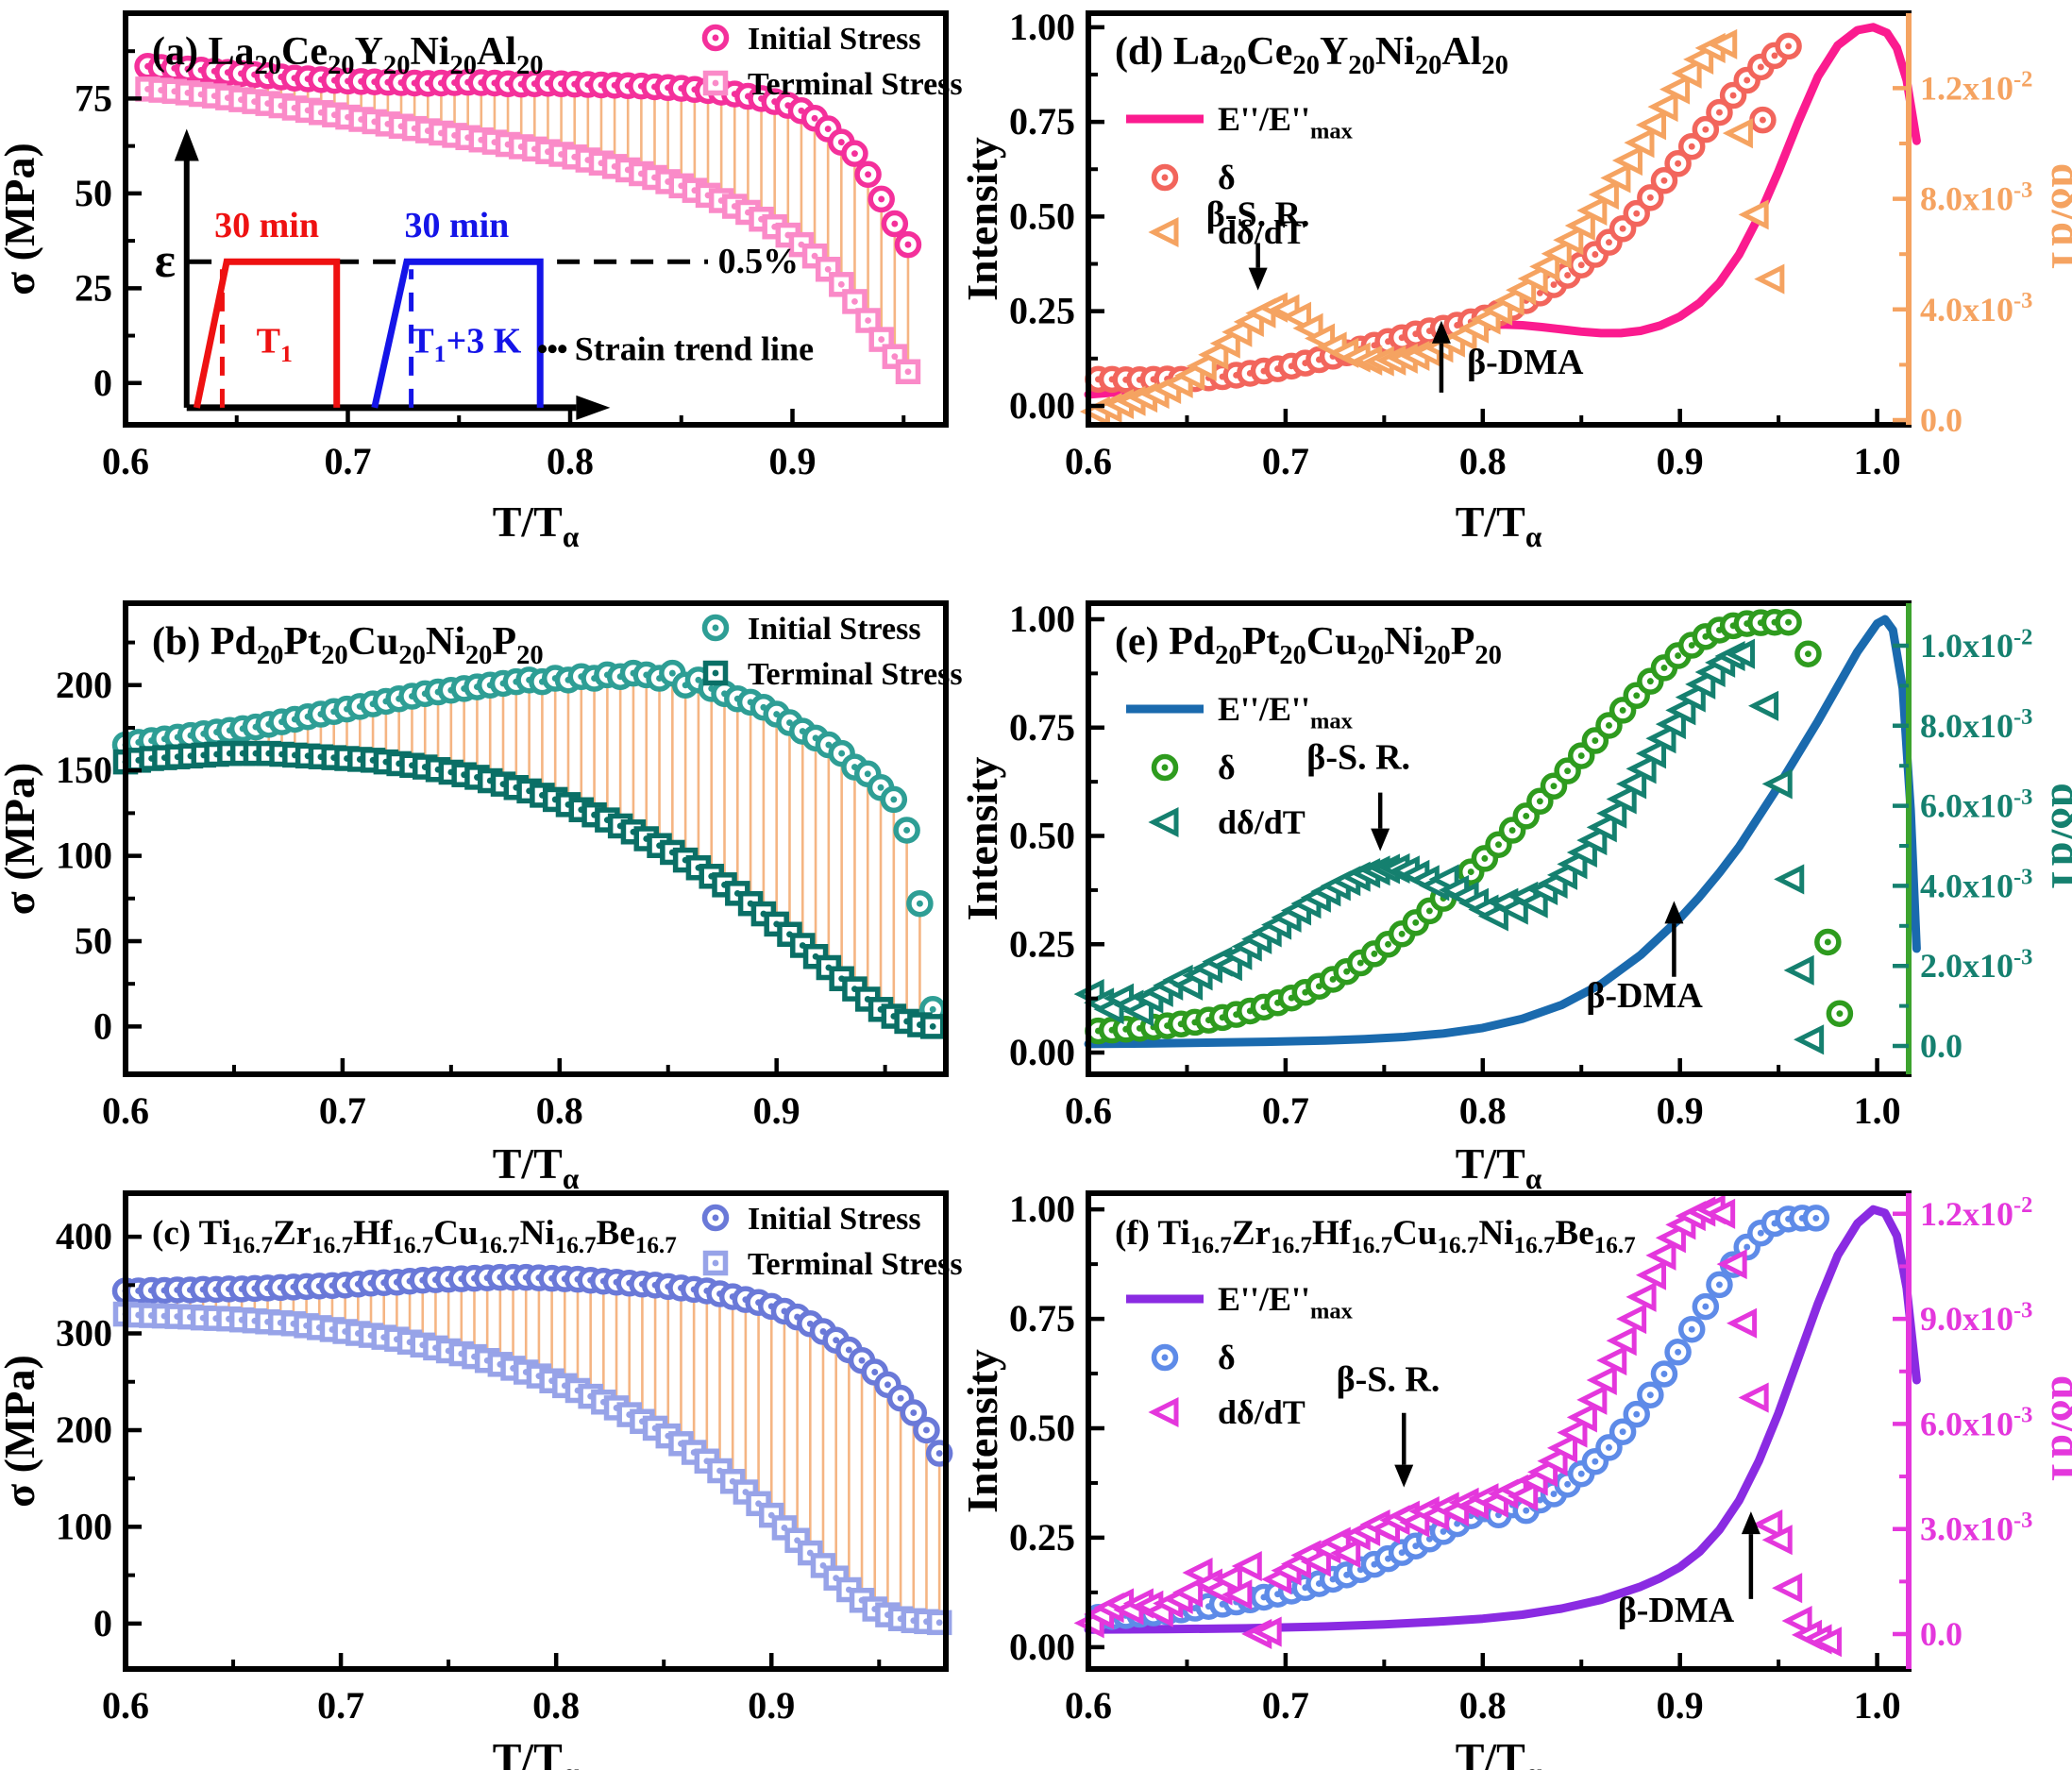 The width and height of the screenshot is (2072, 1770). What do you see at coordinates (1375, 1236) in the screenshot?
I see `panel-title: (f) Ti16.7Zr16.7Hf16.7Cu16.7Ni16.7Be16.7` at bounding box center [1375, 1236].